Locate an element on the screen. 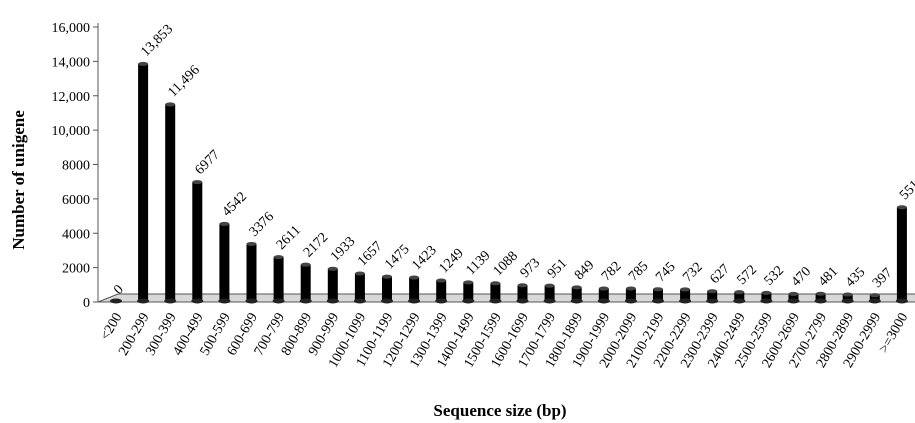 The width and height of the screenshot is (915, 423). data-label: 2172 is located at coordinates (316, 245).